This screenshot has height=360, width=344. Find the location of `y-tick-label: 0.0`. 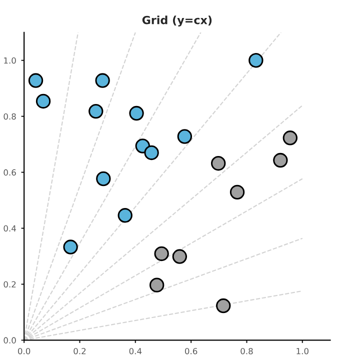

y-tick-label: 0.0 is located at coordinates (10, 340).